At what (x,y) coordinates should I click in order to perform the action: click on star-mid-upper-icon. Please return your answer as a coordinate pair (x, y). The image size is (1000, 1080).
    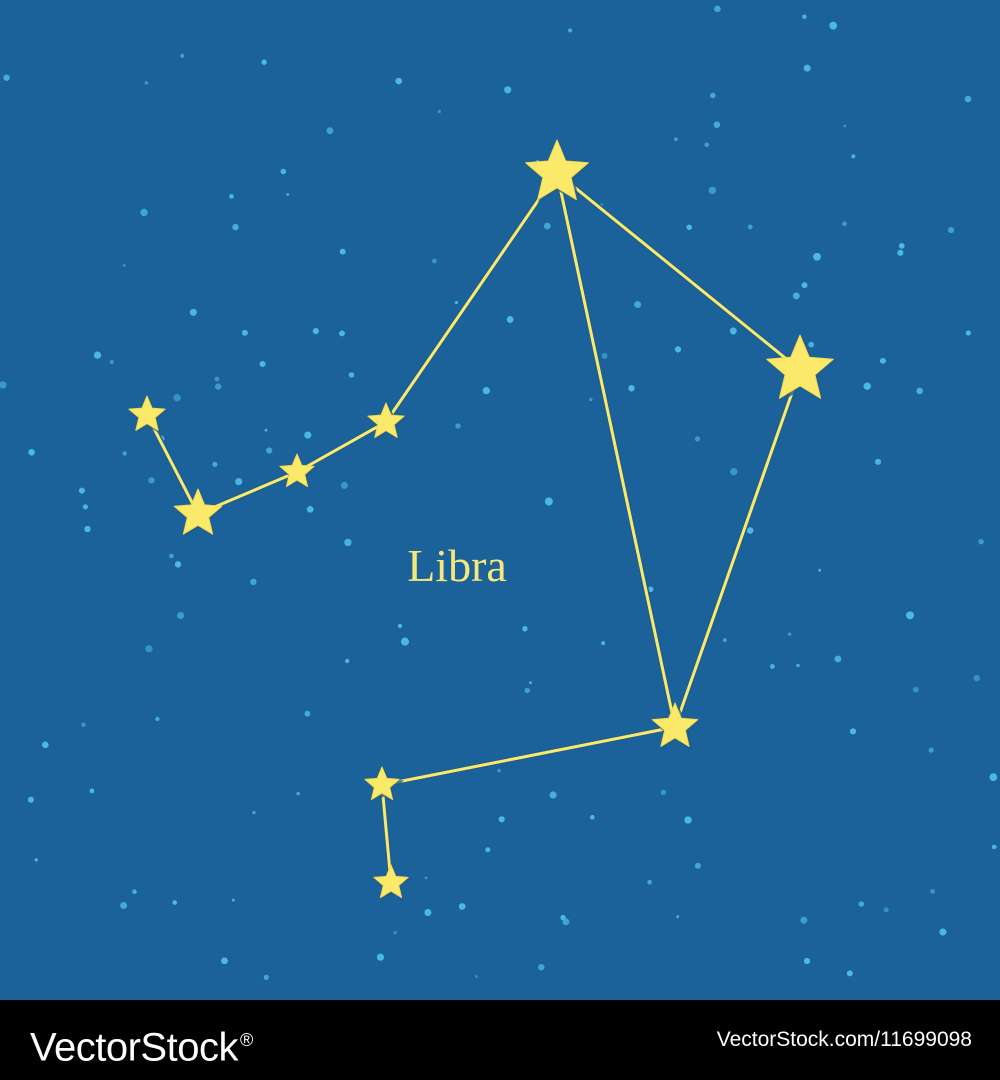
    Looking at the image, I should click on (386, 420).